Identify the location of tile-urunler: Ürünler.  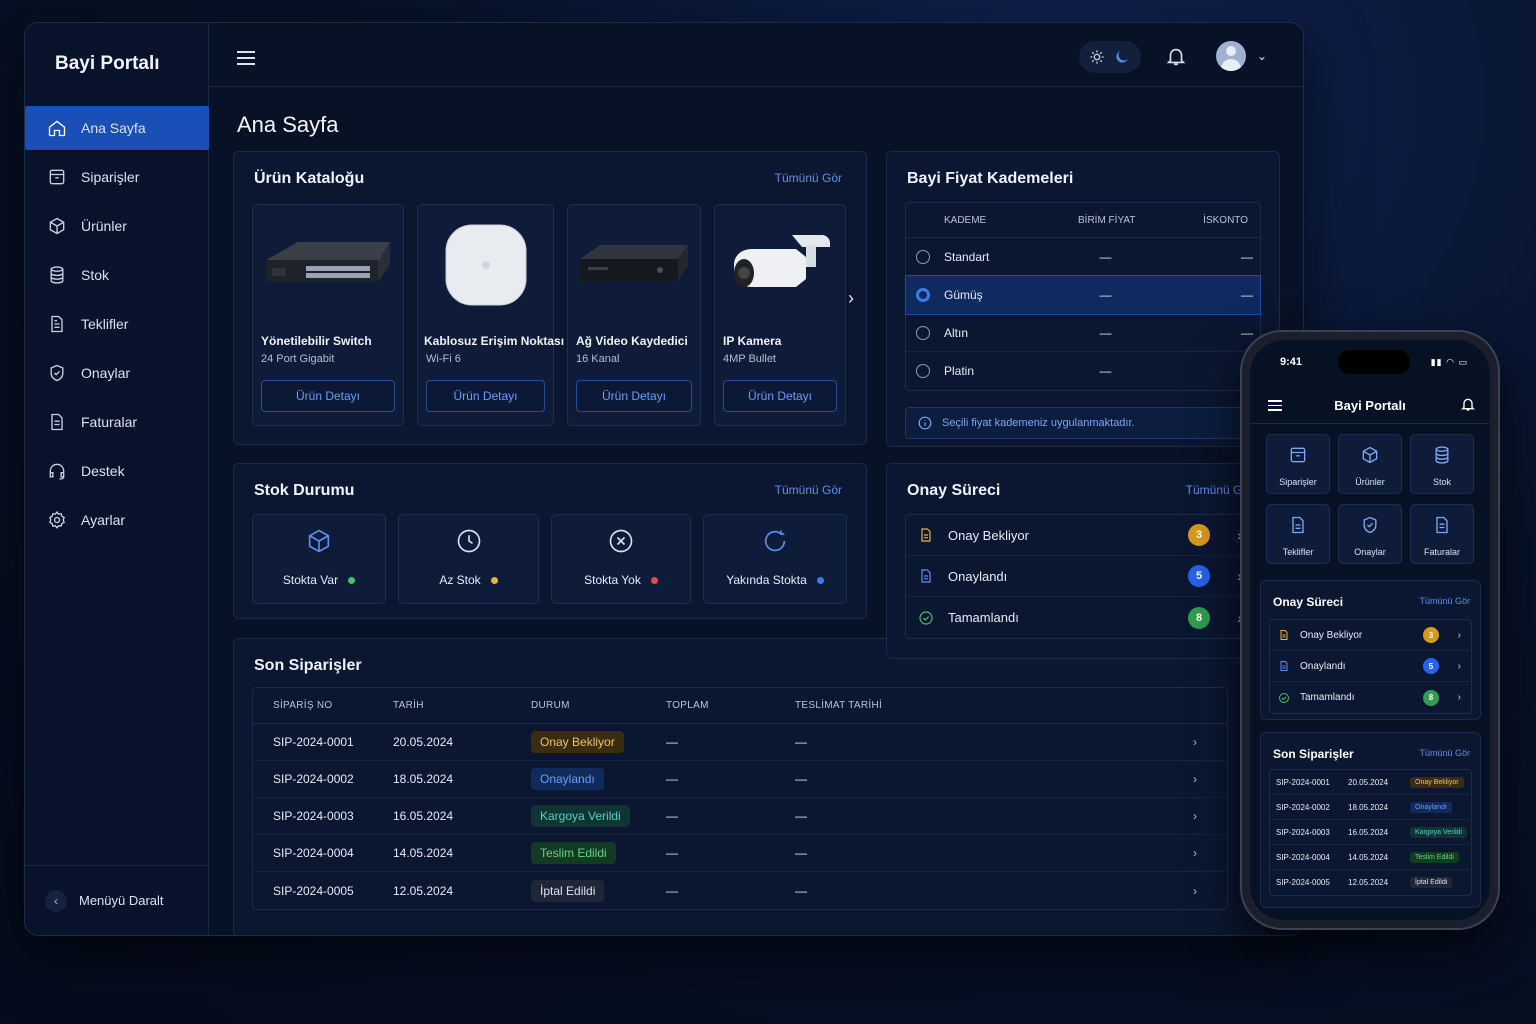
(1370, 464).